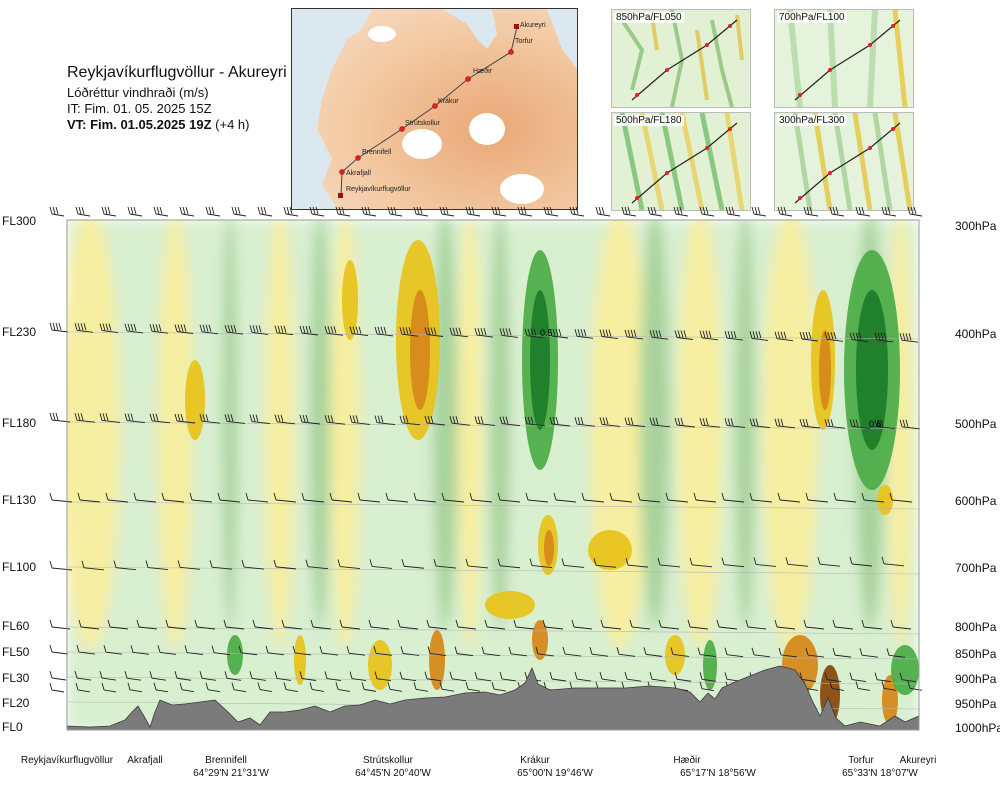  Describe the element at coordinates (844, 161) in the screenshot. I see `thumbnail-300hpa: 300hPa/FL300` at that location.